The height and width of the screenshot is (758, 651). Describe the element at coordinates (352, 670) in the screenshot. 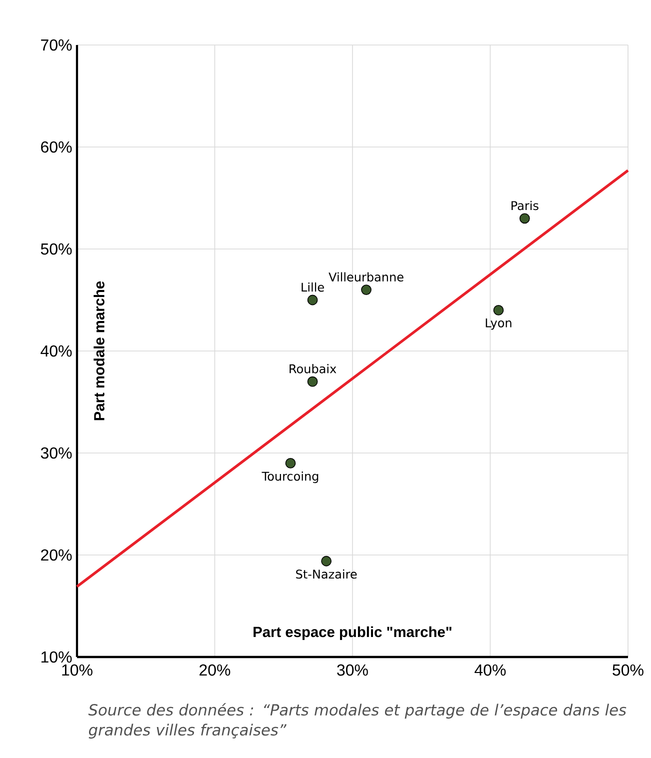

I see `x-tick-label: 30%` at that location.